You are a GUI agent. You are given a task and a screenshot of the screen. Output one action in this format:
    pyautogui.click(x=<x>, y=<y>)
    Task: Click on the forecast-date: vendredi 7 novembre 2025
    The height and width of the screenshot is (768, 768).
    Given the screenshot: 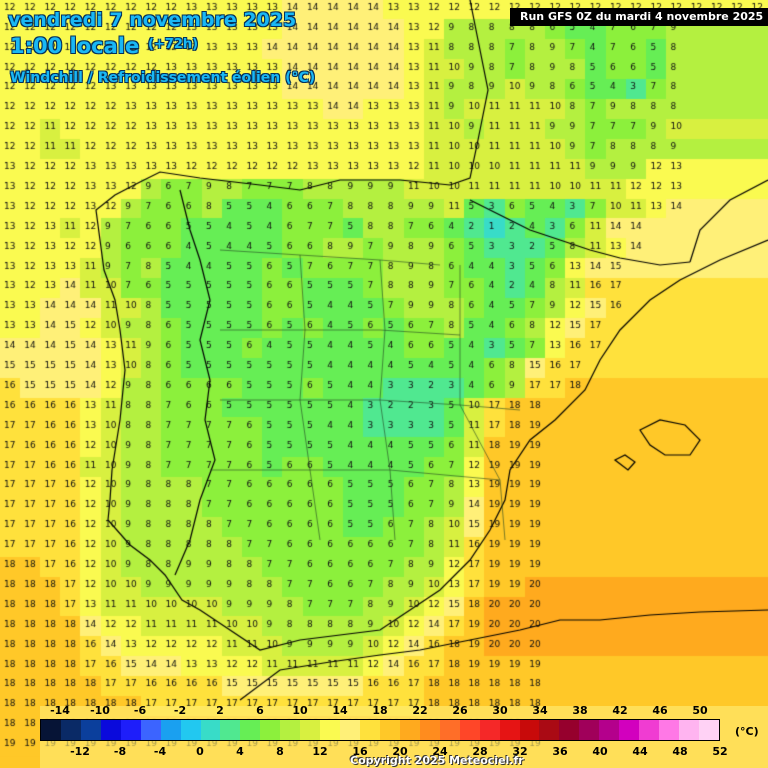 What is the action you would take?
    pyautogui.click(x=152, y=20)
    